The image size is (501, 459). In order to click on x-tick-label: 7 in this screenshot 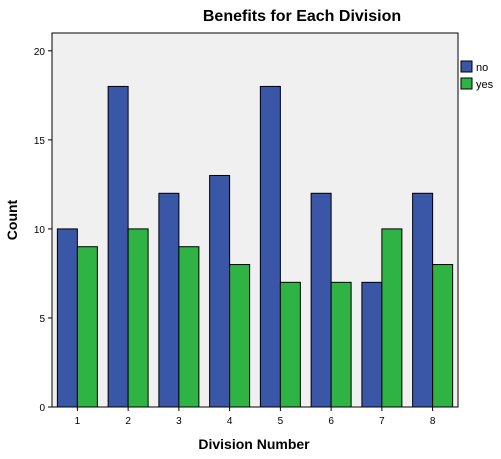, I will do `click(382, 421)`.